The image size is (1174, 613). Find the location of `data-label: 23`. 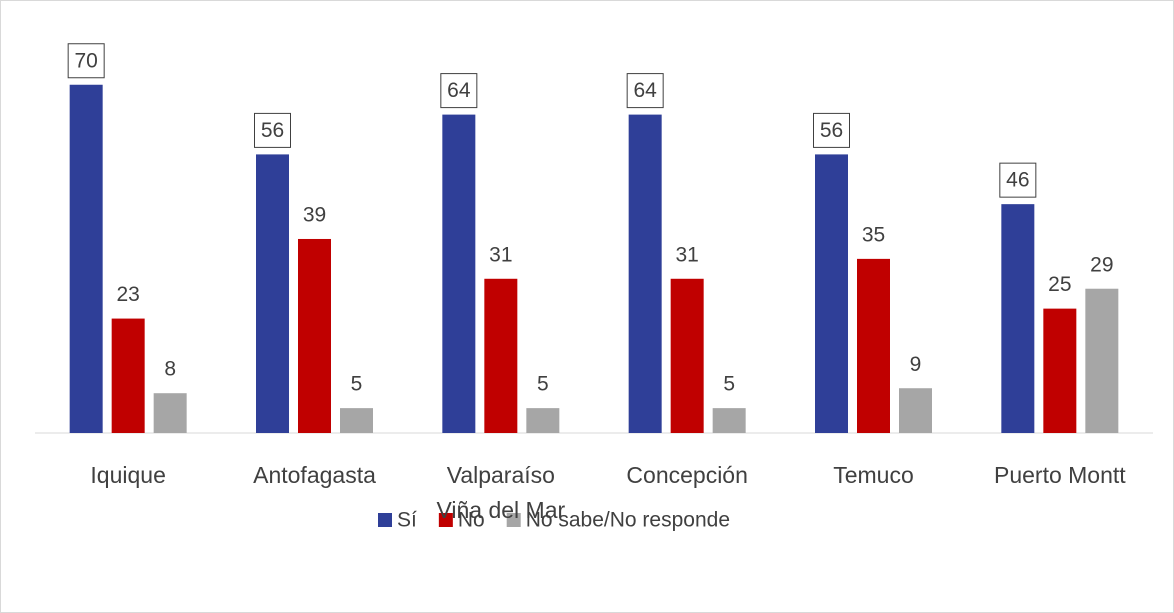

data-label: 23 is located at coordinates (127, 294).